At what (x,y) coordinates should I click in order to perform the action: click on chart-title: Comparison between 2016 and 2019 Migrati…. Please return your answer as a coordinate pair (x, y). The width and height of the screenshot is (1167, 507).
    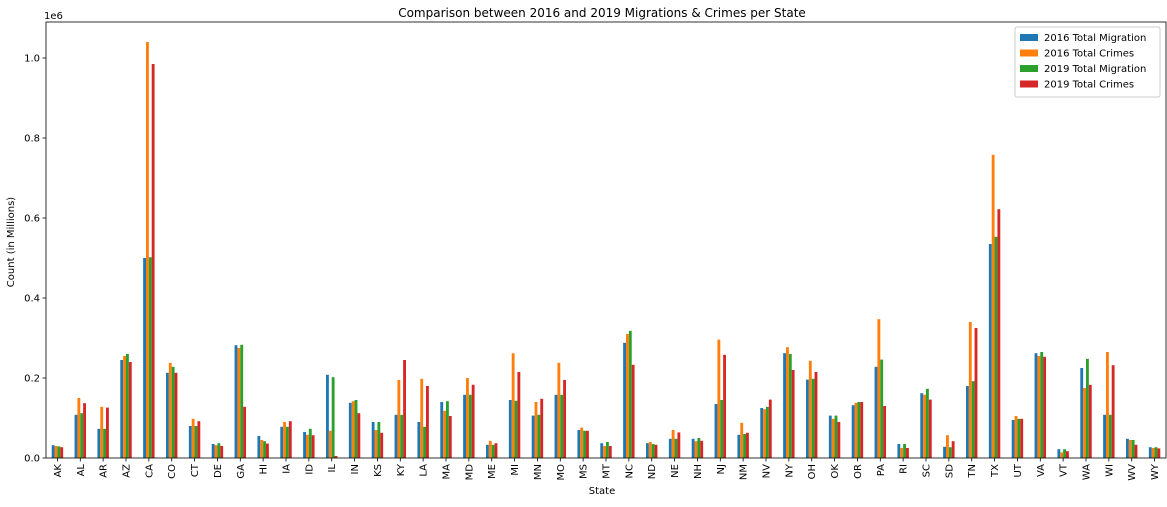
    Looking at the image, I should click on (602, 13).